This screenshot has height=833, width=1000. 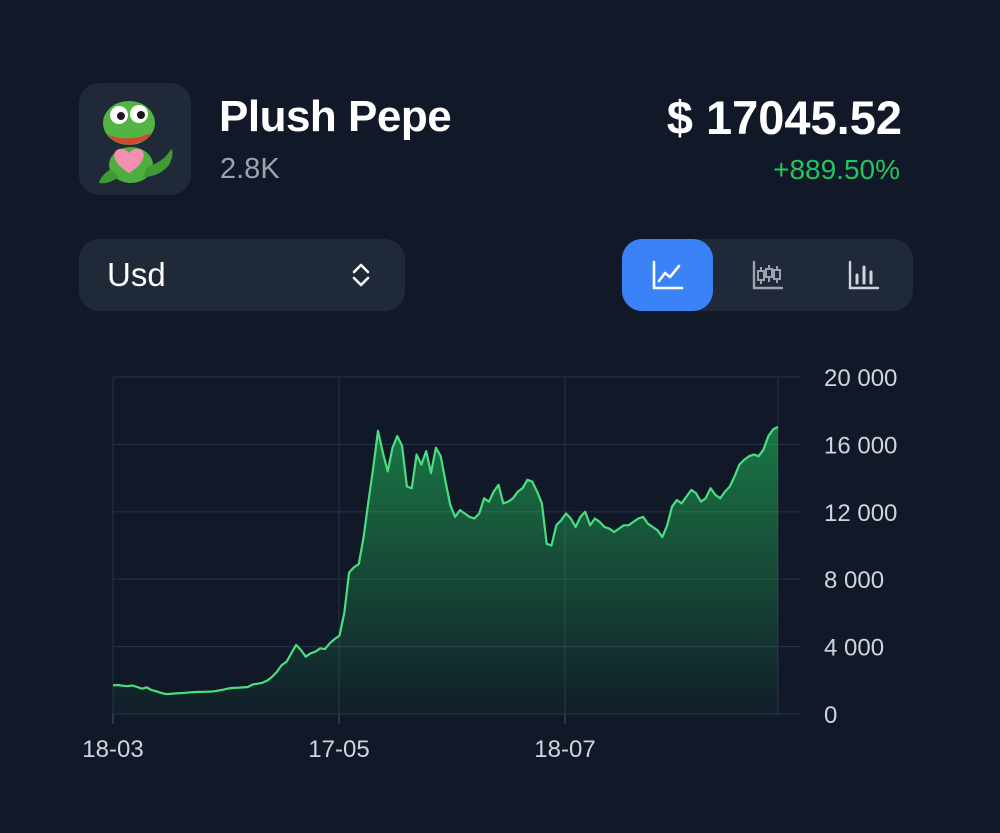 I want to click on item-count: 2.8K, so click(x=250, y=169).